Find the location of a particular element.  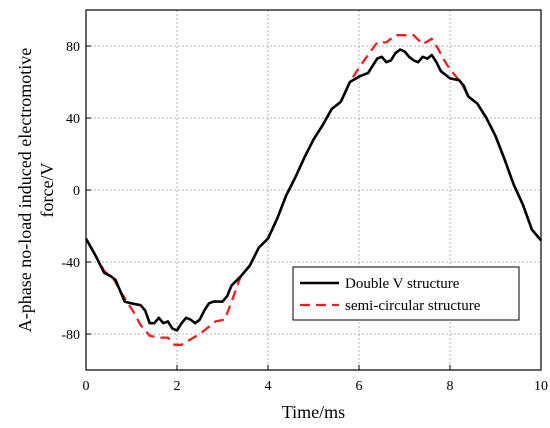

x-tick-label: 10 is located at coordinates (541, 386).